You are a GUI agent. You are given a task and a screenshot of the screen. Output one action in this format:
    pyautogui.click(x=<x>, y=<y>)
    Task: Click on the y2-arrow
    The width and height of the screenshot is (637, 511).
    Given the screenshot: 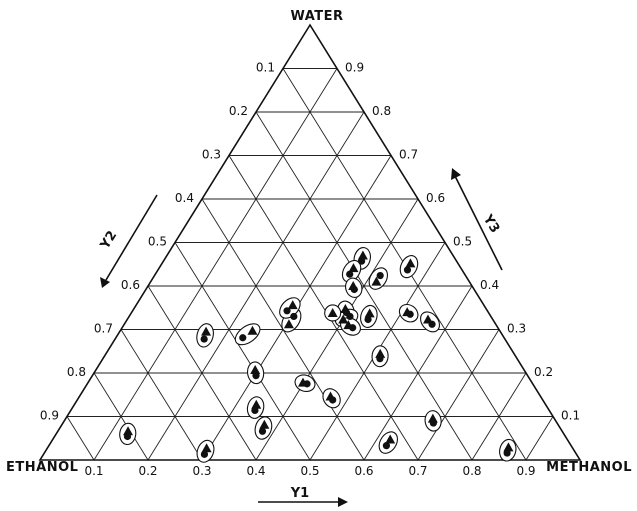 What is the action you would take?
    pyautogui.click(x=129, y=241)
    